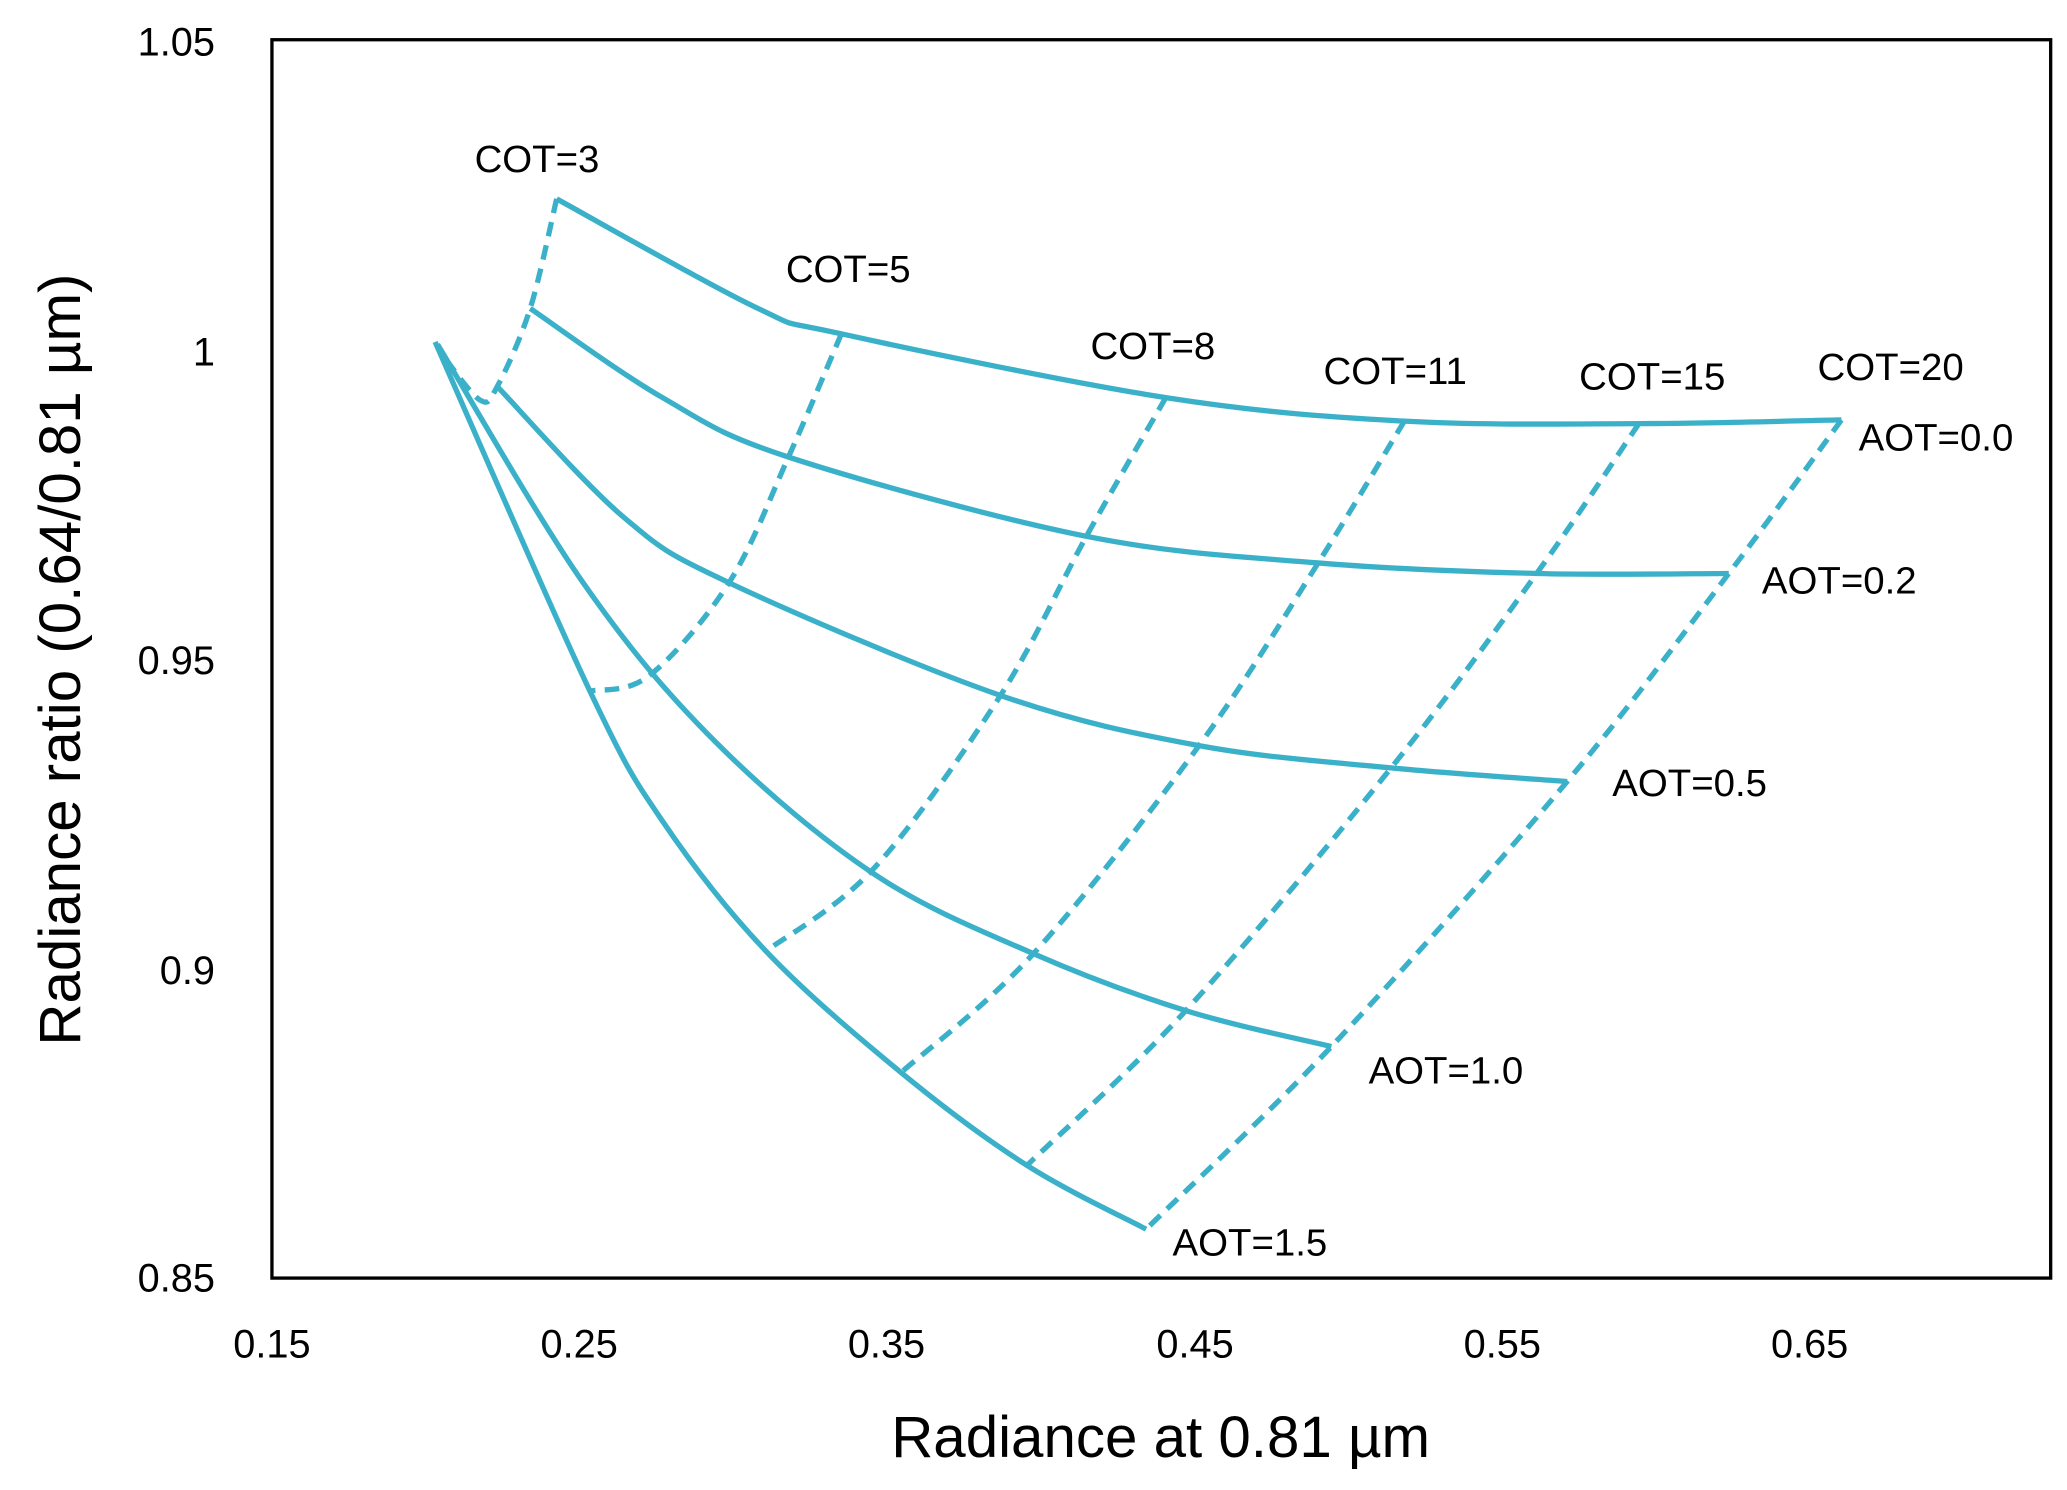 This screenshot has height=1490, width=2067. I want to click on y-tick-label: 0.85, so click(176, 1278).